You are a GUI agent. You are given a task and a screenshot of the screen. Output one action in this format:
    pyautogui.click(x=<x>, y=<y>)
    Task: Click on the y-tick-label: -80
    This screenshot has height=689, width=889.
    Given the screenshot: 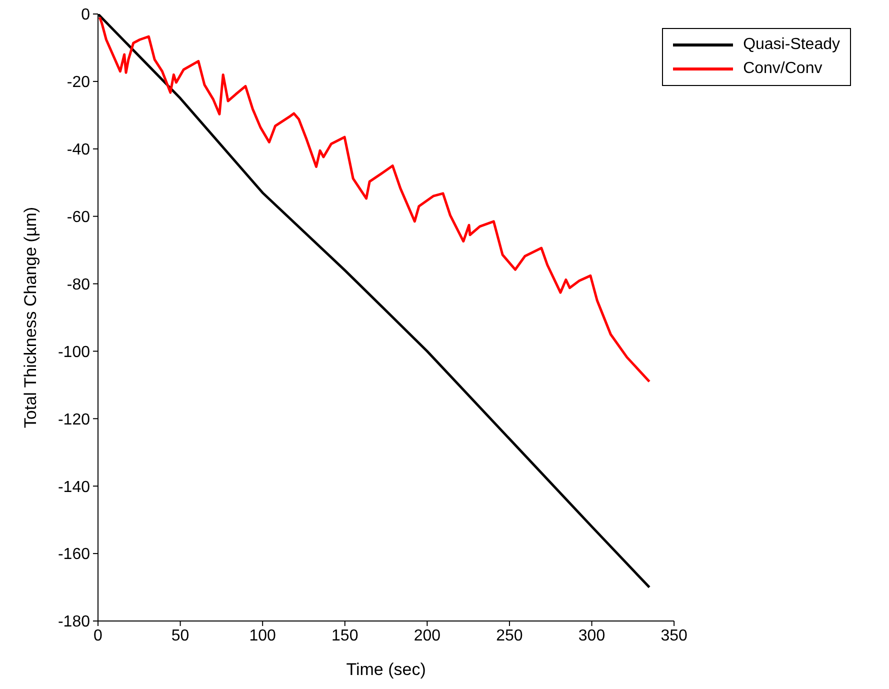 What is the action you would take?
    pyautogui.click(x=78, y=285)
    